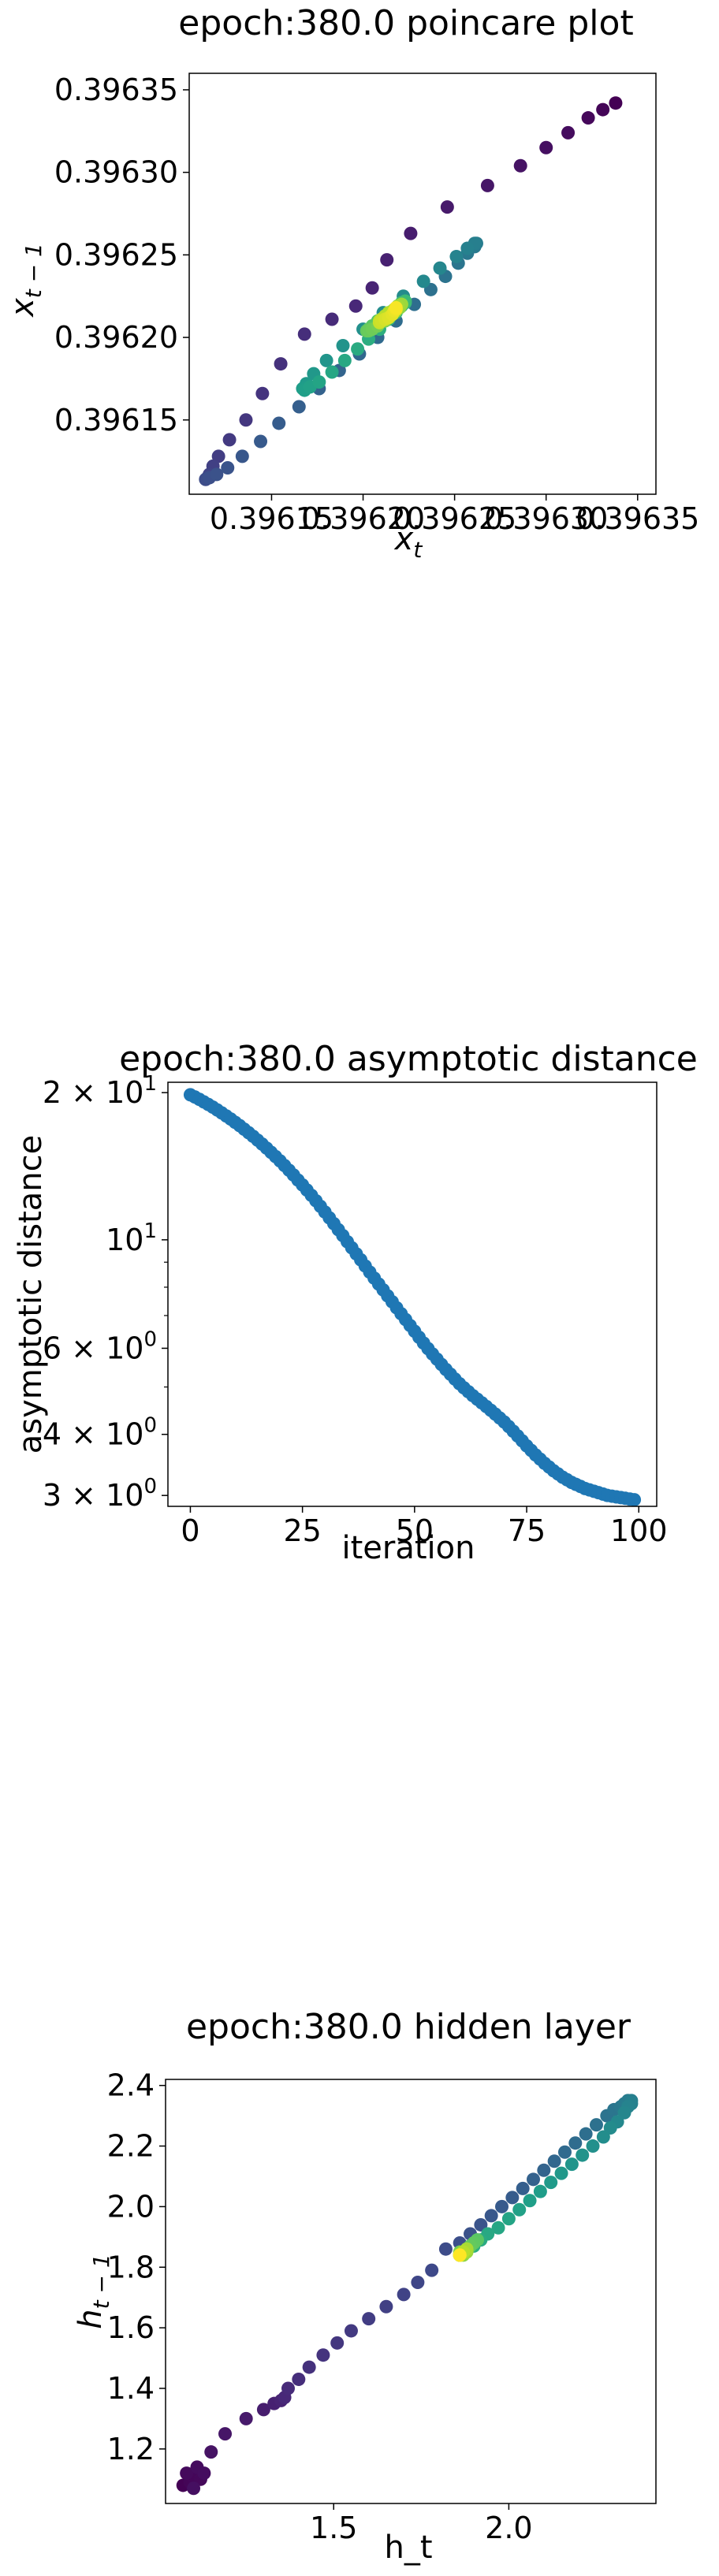 Image resolution: width=719 pixels, height=2576 pixels. What do you see at coordinates (131, 2146) in the screenshot?
I see `hidden-ytick-label: 2.2` at bounding box center [131, 2146].